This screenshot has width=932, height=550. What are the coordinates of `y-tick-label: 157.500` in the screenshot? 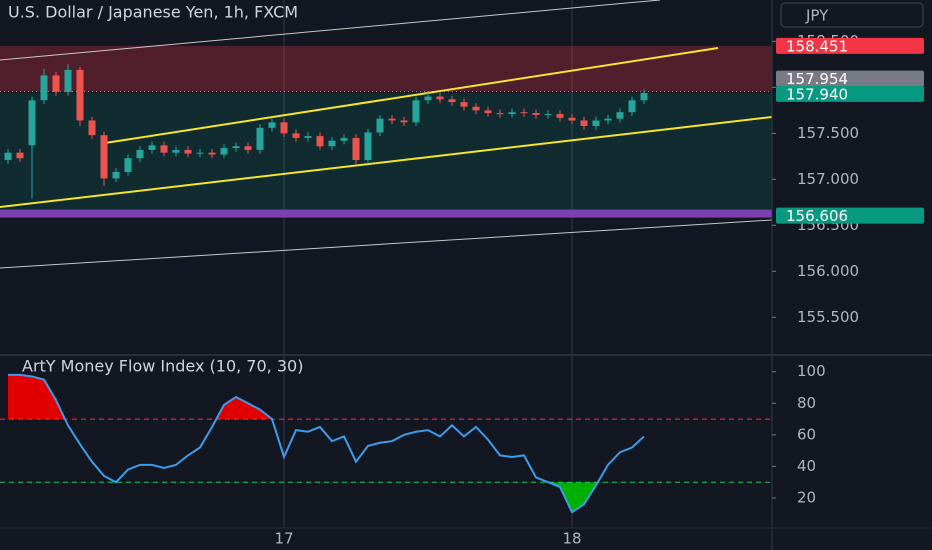 It's located at (828, 133).